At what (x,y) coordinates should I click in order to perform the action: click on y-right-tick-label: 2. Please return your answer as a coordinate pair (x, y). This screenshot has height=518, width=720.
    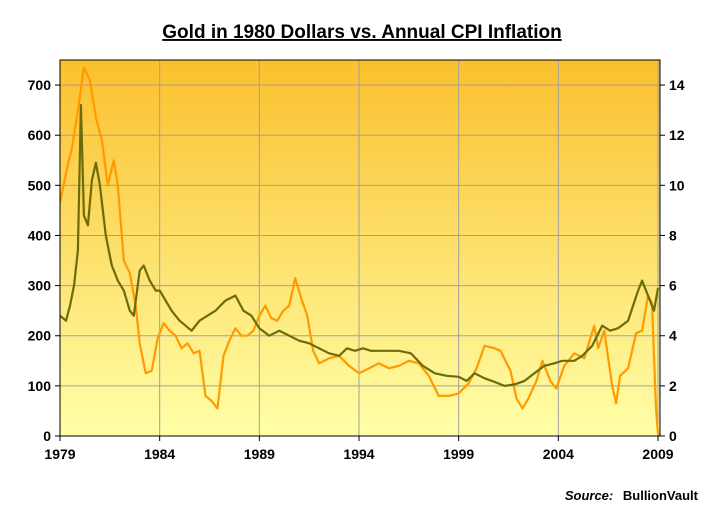
    Looking at the image, I should click on (673, 386).